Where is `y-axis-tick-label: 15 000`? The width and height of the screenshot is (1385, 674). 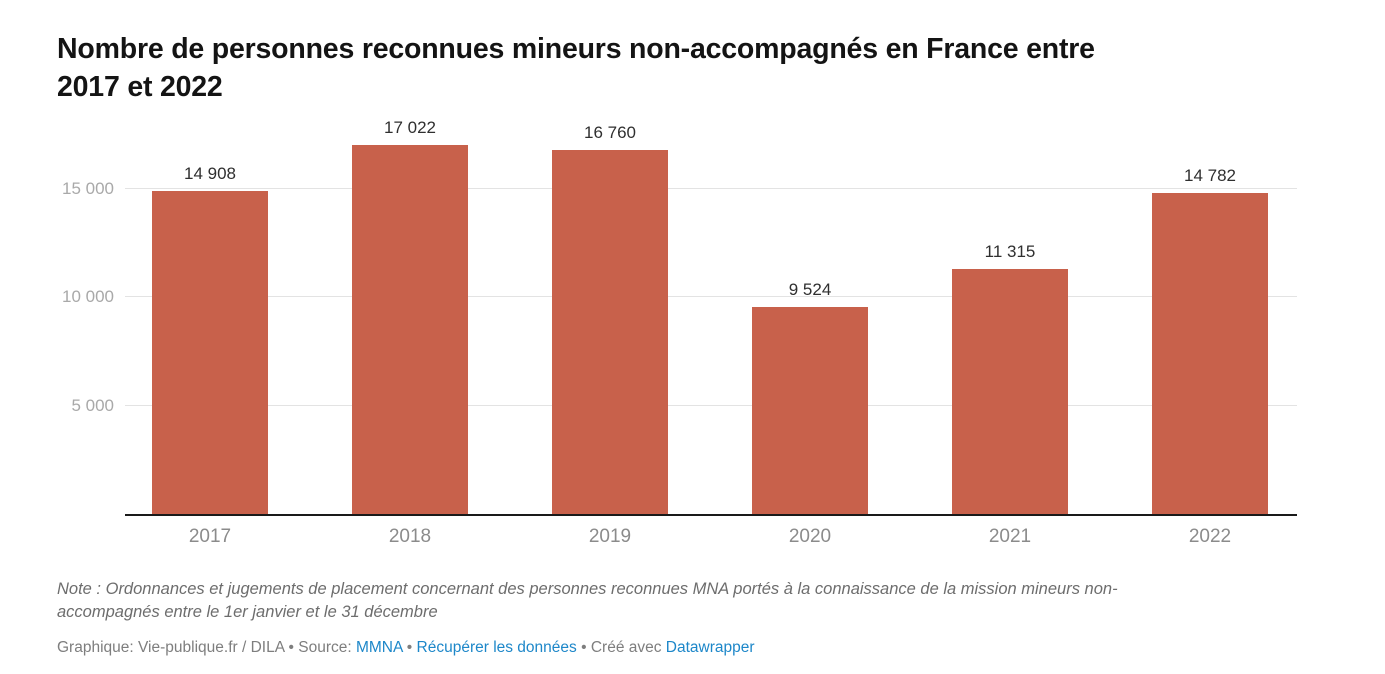 y-axis-tick-label: 15 000 is located at coordinates (88, 188).